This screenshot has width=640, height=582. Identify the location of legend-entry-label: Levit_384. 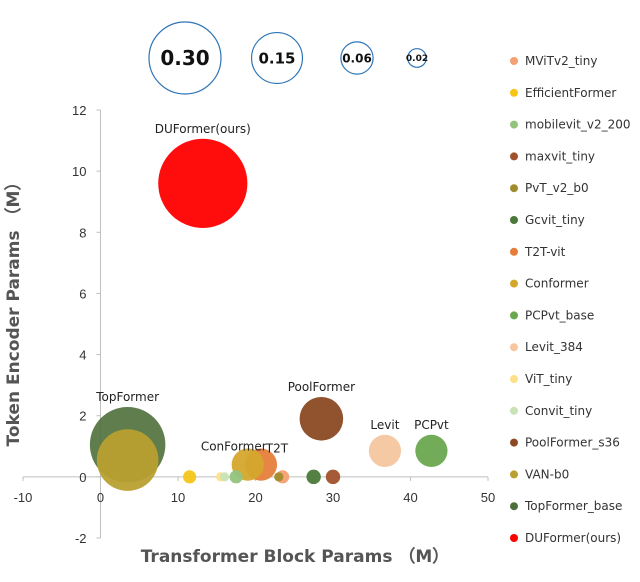
(554, 347).